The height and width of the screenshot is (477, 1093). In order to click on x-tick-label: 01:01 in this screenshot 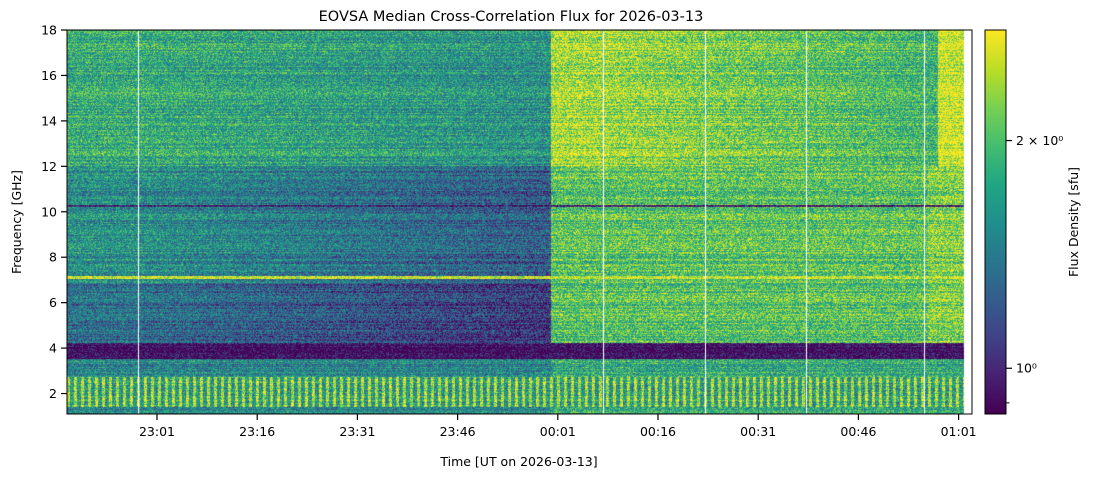, I will do `click(959, 431)`.